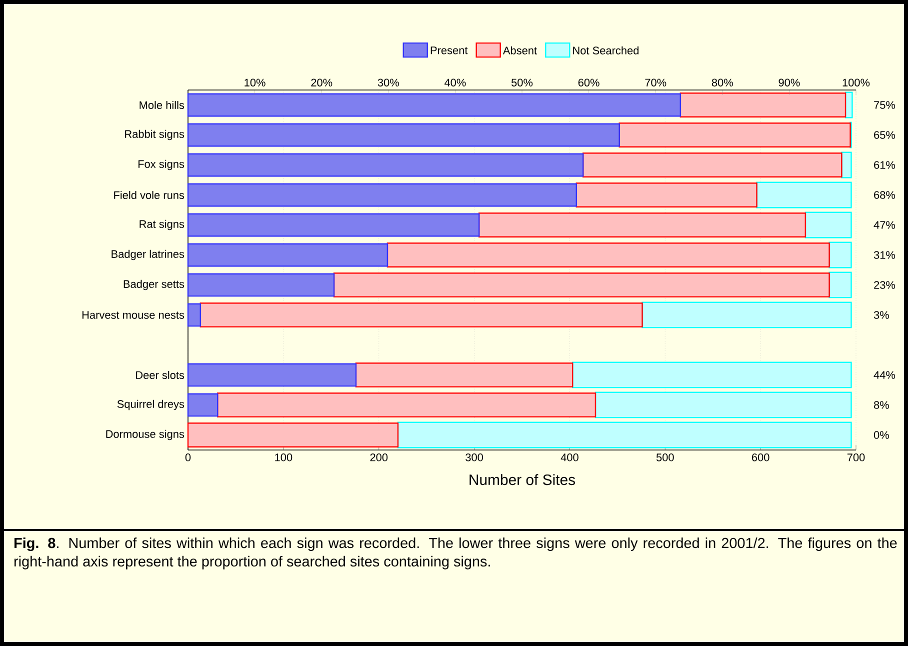 The width and height of the screenshot is (908, 646). I want to click on text: 47%, so click(885, 225).